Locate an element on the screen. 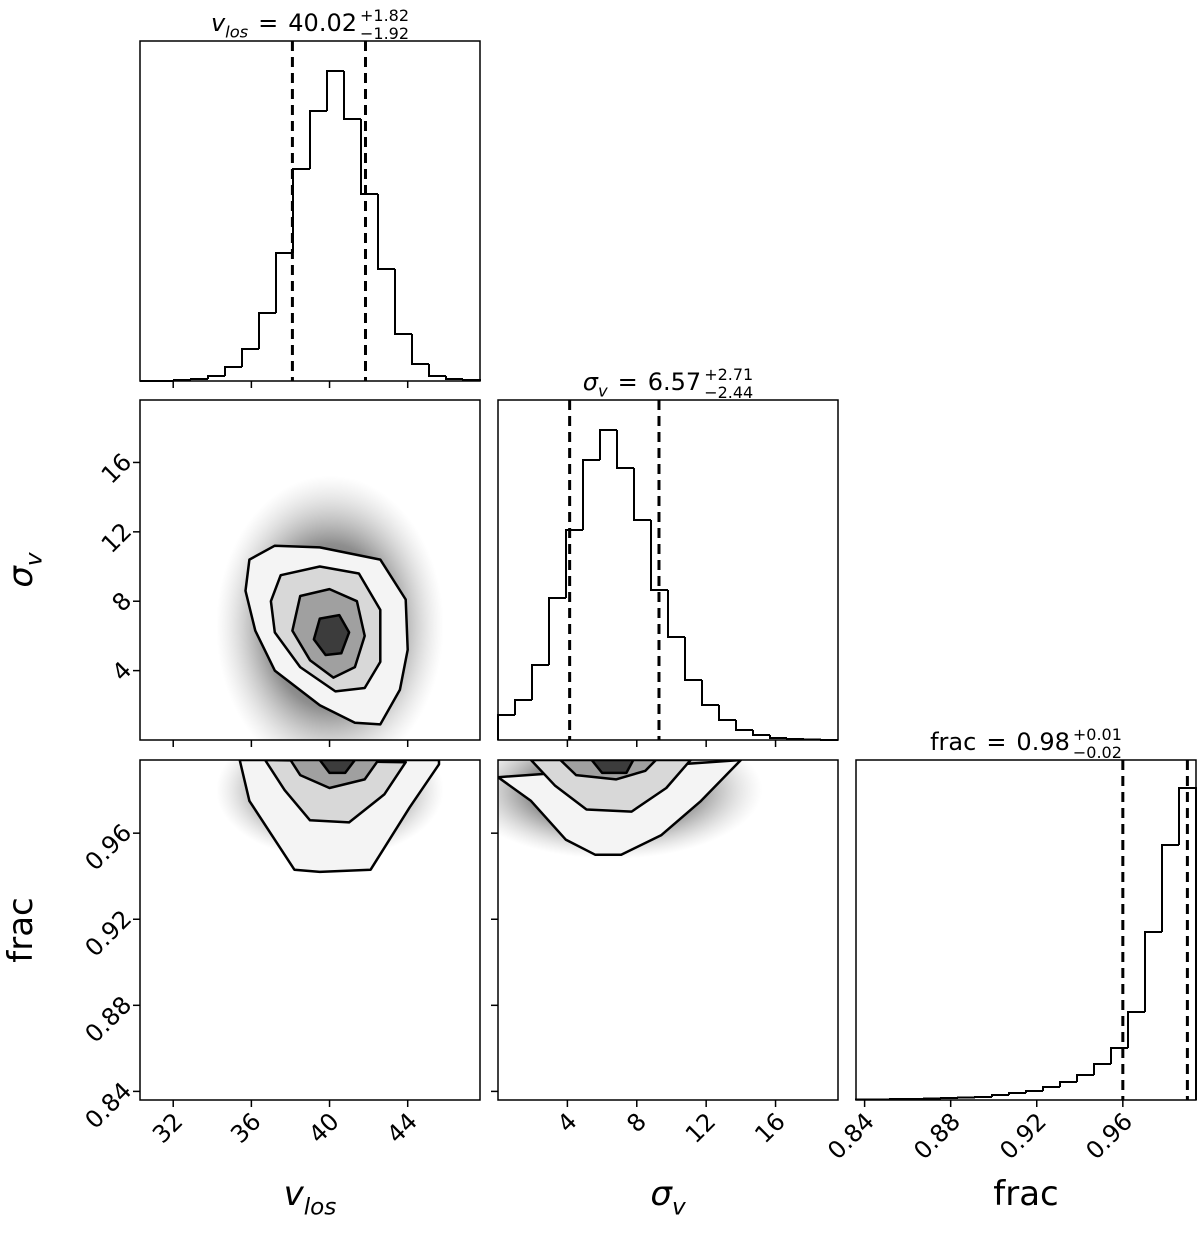 The height and width of the screenshot is (1238, 1200). x-tick-label: 32 is located at coordinates (167, 1127).